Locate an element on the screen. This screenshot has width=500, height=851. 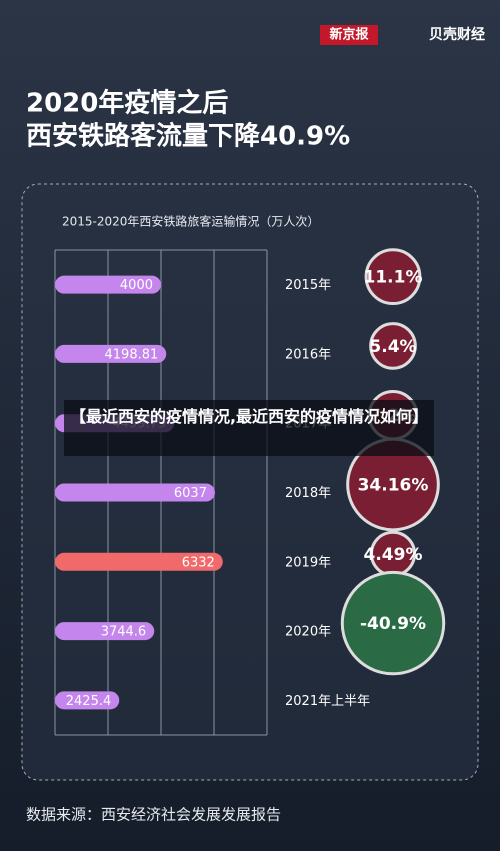
bar-label: 2425.4 is located at coordinates (89, 701).